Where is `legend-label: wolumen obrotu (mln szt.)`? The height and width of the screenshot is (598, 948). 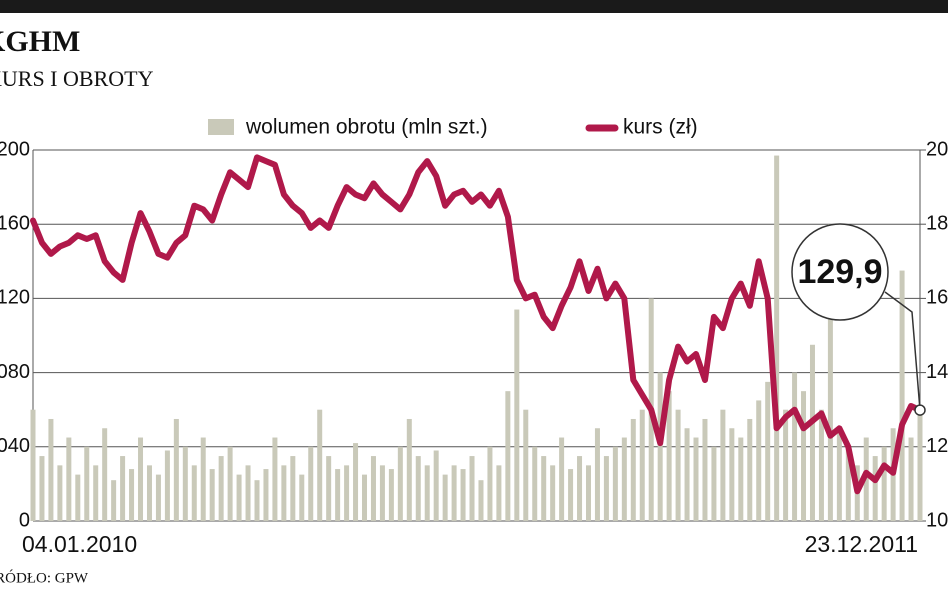
legend-label: wolumen obrotu (mln szt.) is located at coordinates (366, 127).